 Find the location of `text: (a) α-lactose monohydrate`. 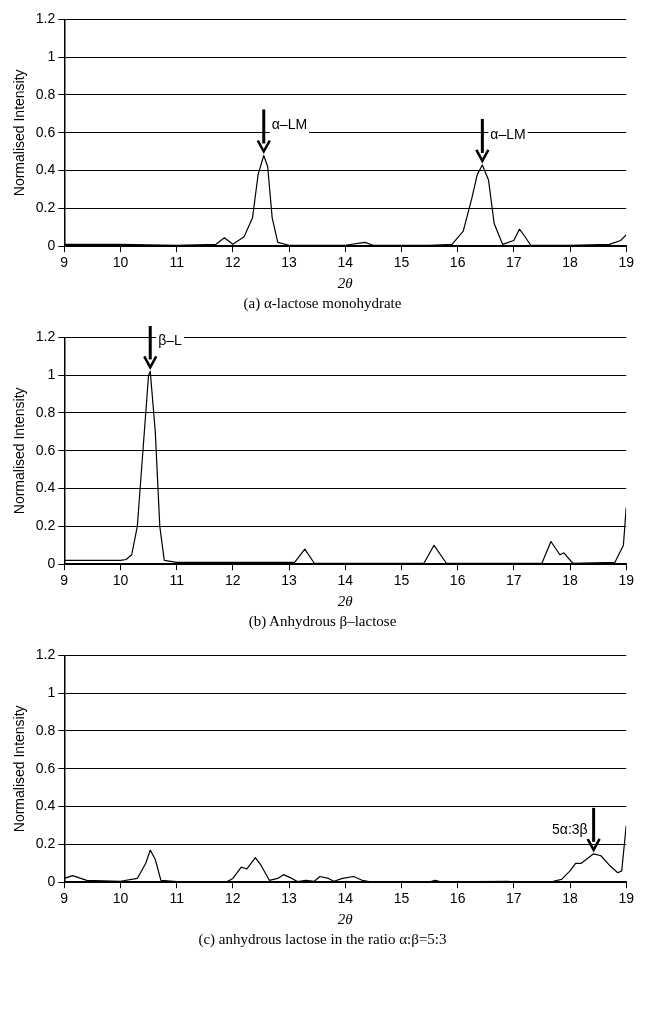

text: (a) α-lactose monohydrate is located at coordinates (322, 303).